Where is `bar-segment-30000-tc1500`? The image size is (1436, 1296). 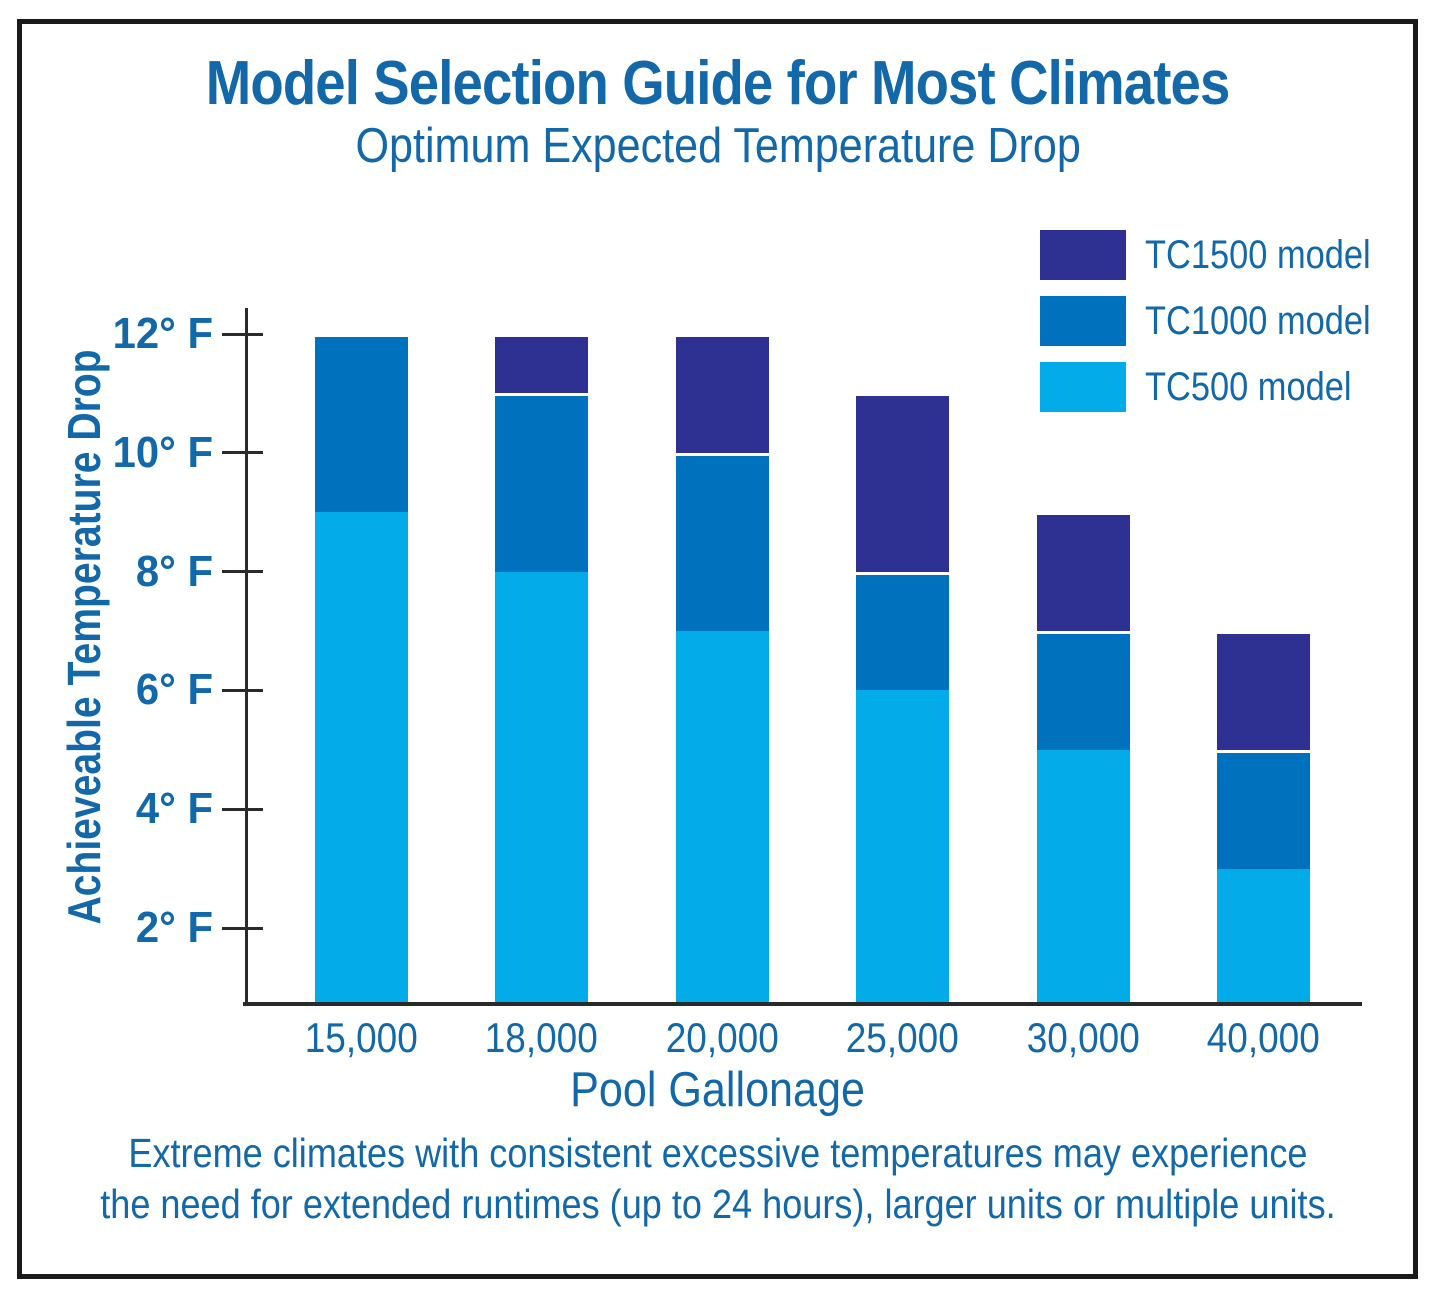
bar-segment-30000-tc1500 is located at coordinates (1083, 571).